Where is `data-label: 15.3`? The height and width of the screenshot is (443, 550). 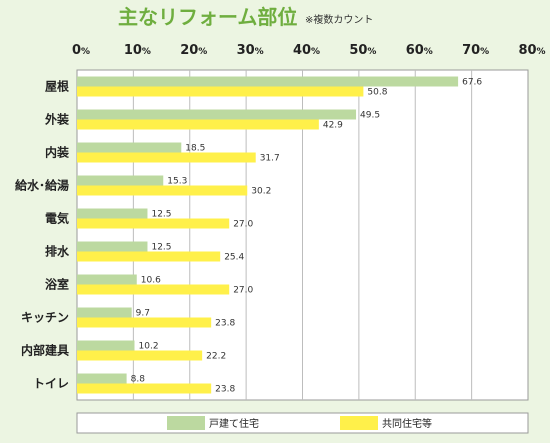 data-label: 15.3 is located at coordinates (177, 182).